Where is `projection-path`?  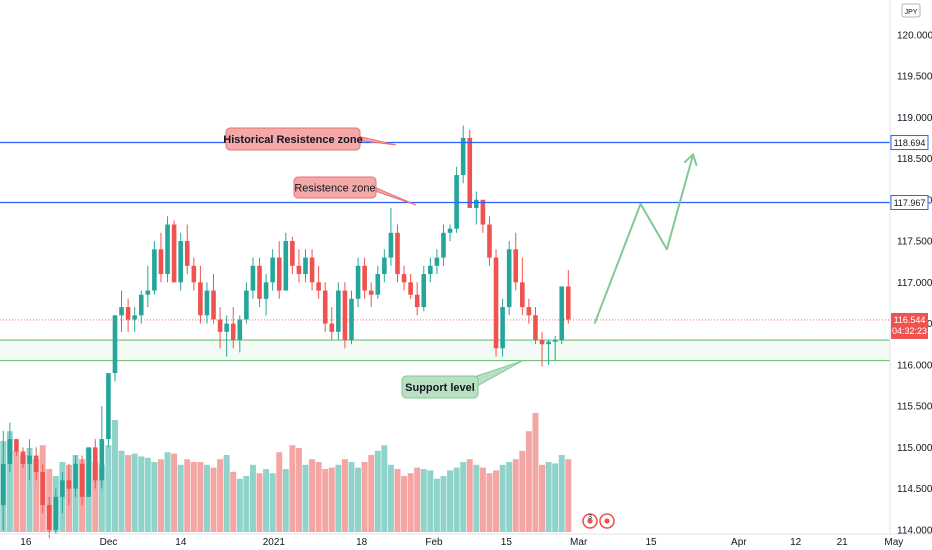 projection-path is located at coordinates (644, 239).